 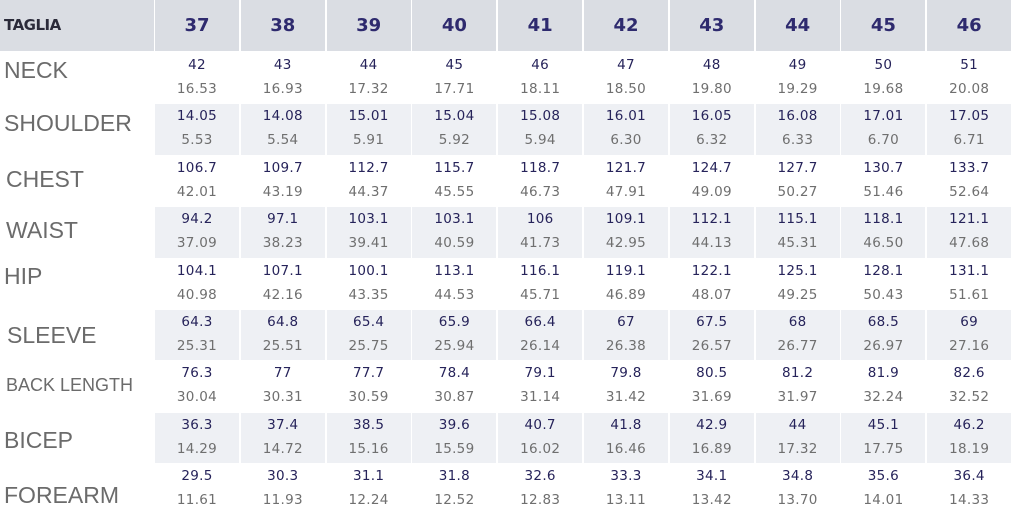 I want to click on cm-value: 78.4, so click(x=454, y=373).